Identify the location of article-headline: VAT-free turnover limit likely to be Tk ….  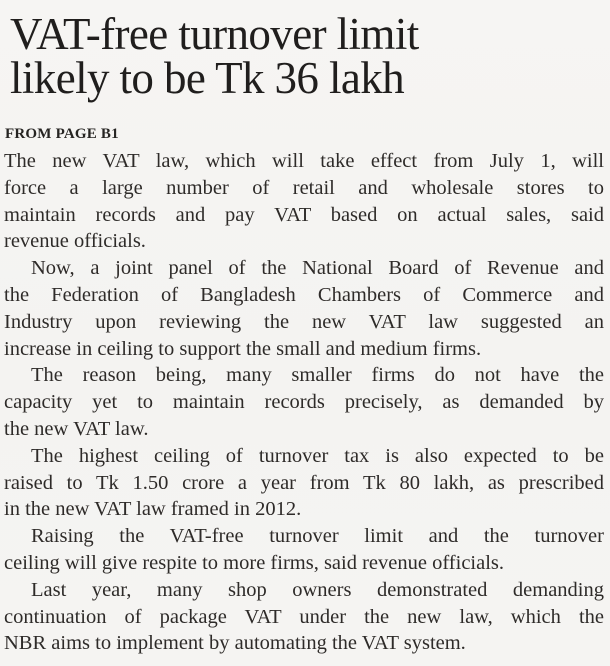
(307, 56).